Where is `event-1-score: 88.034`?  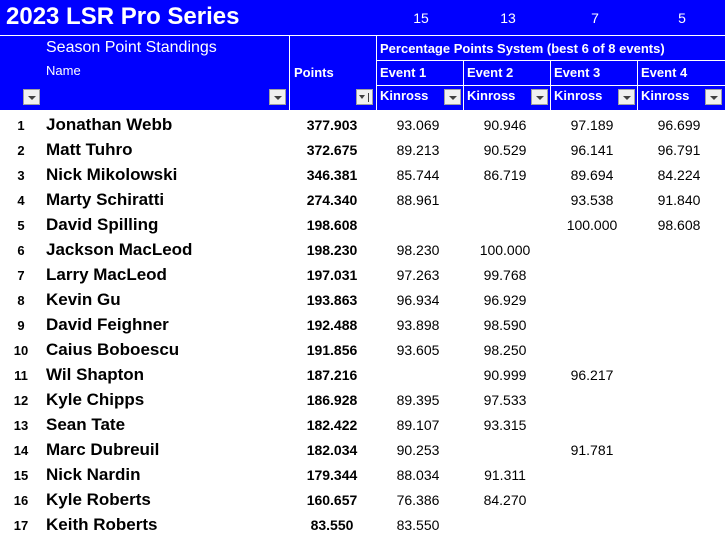
event-1-score: 88.034 is located at coordinates (418, 475).